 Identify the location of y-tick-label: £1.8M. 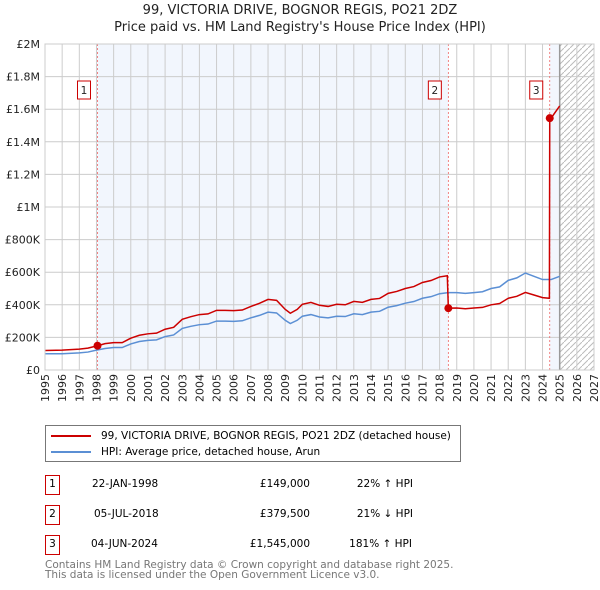
(23, 77).